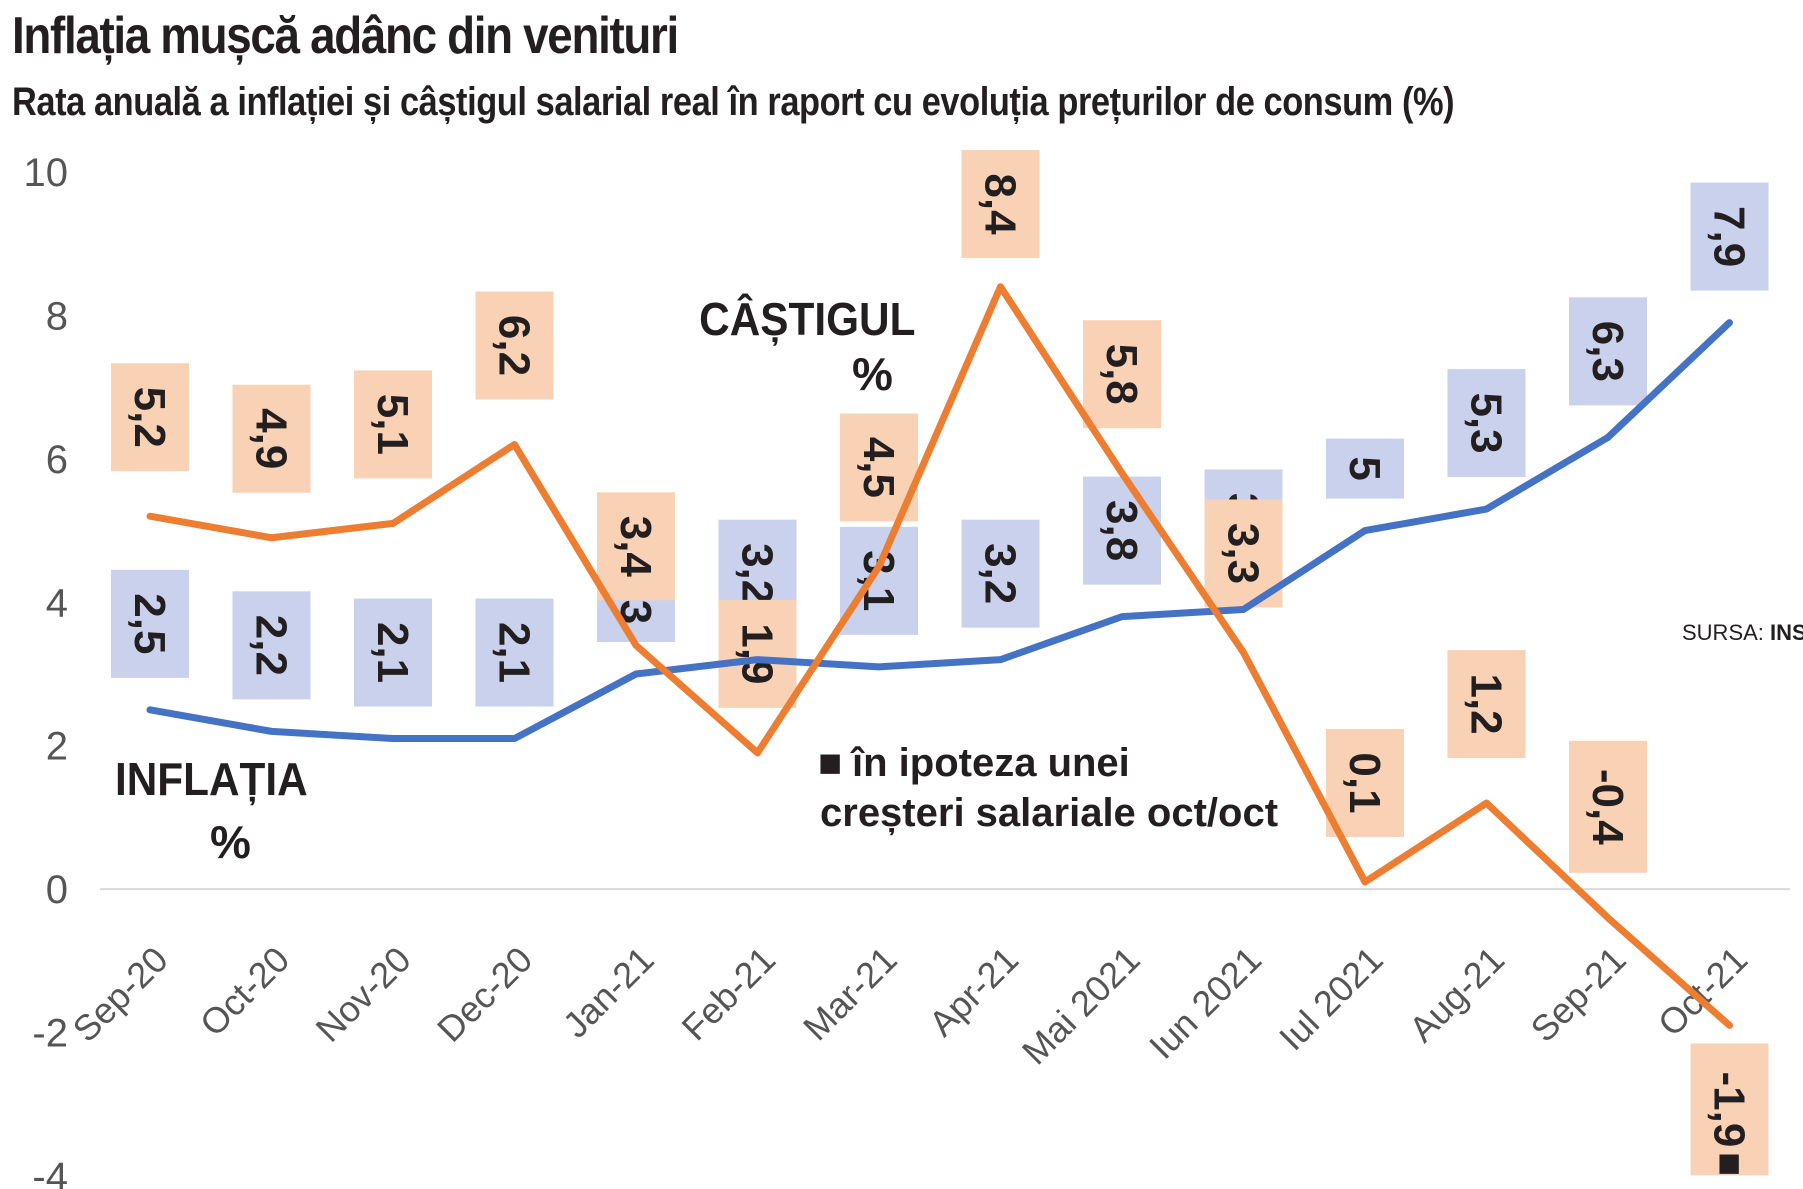 The image size is (1803, 1189). I want to click on inflation-data-label: 3,2, so click(1000, 573).